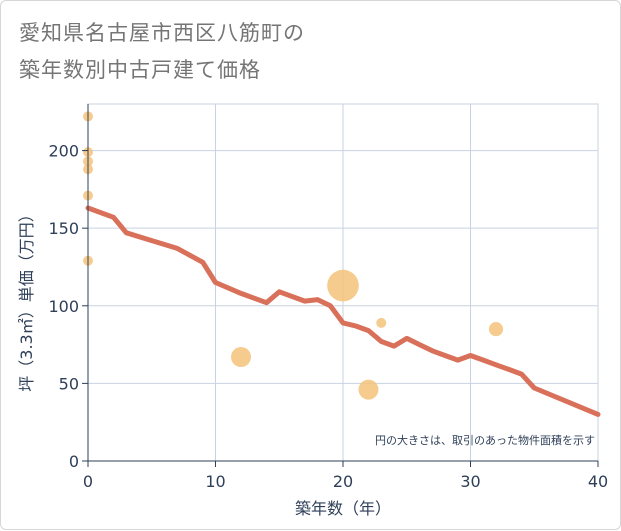 This screenshot has height=531, width=621. What do you see at coordinates (215, 481) in the screenshot?
I see `x-tick-label-10: 10` at bounding box center [215, 481].